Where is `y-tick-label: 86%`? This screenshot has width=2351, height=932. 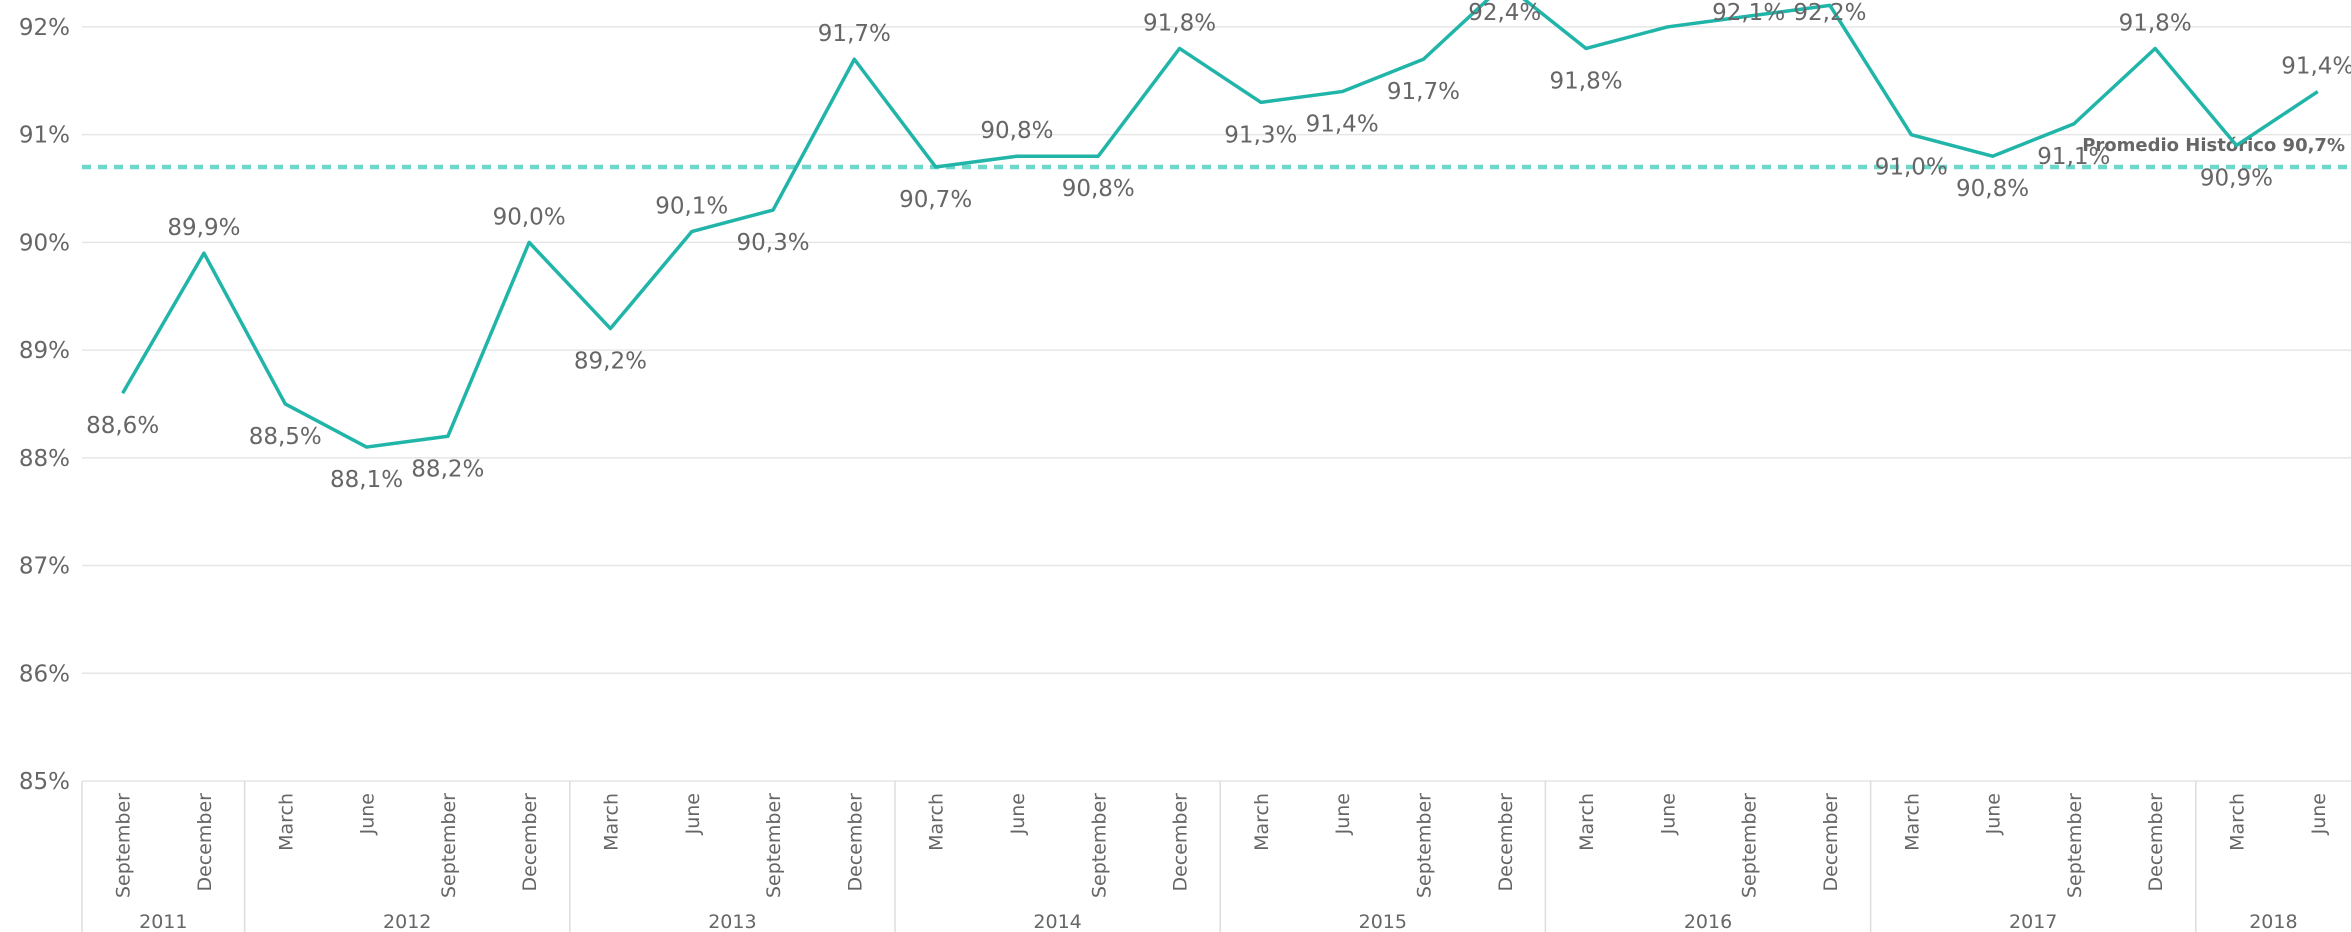
y-tick-label: 86% is located at coordinates (44, 674).